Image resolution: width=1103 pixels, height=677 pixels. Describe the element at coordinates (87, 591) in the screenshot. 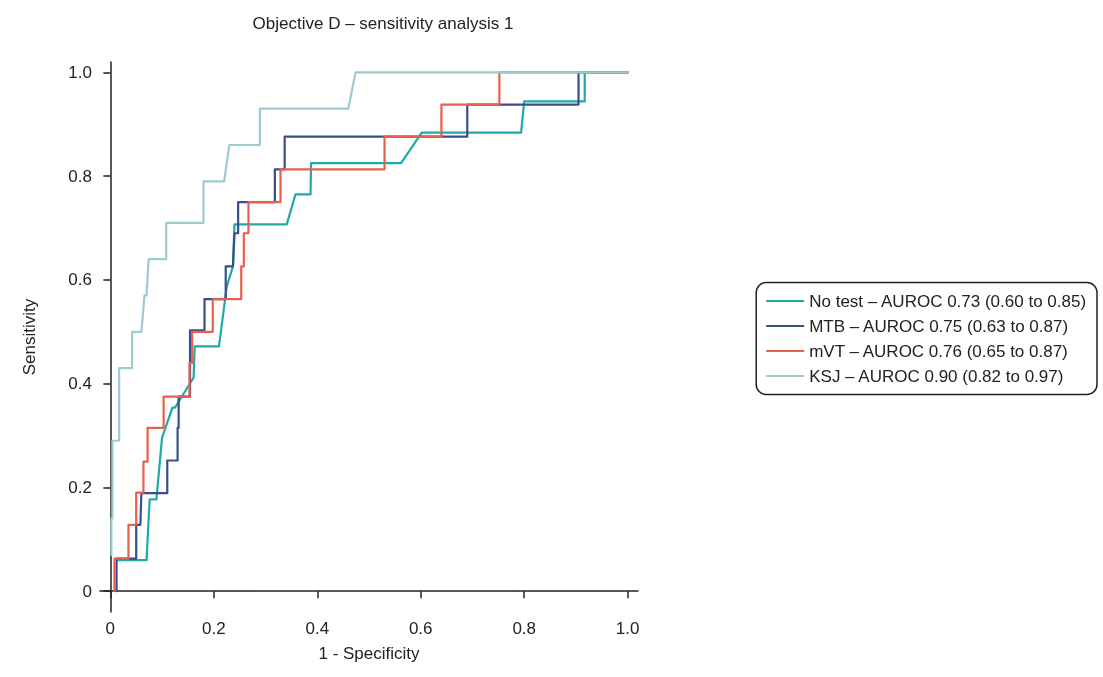

I see `y-tick-label: 0` at that location.